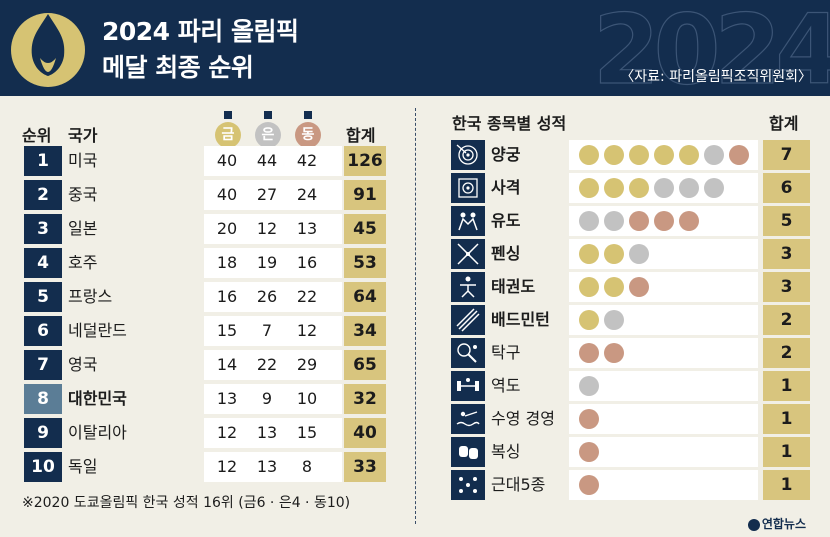  I want to click on gold-count: 13, so click(227, 398).